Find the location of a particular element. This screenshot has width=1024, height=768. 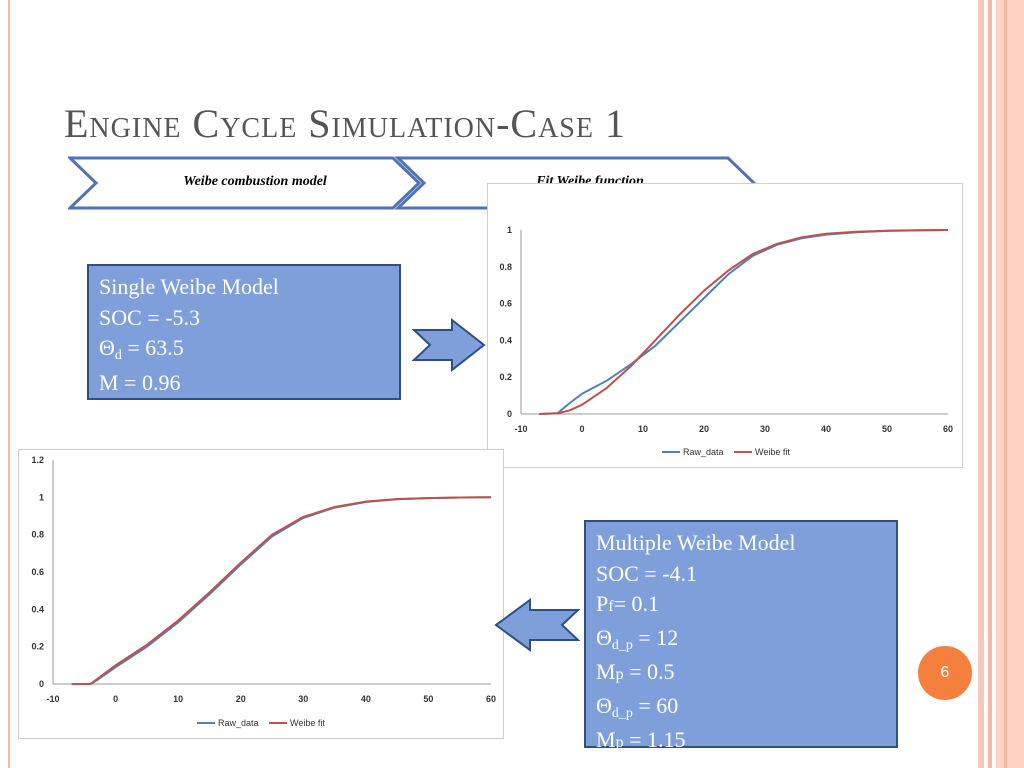

multiple-theta-2-symbol: Θ is located at coordinates (604, 705).